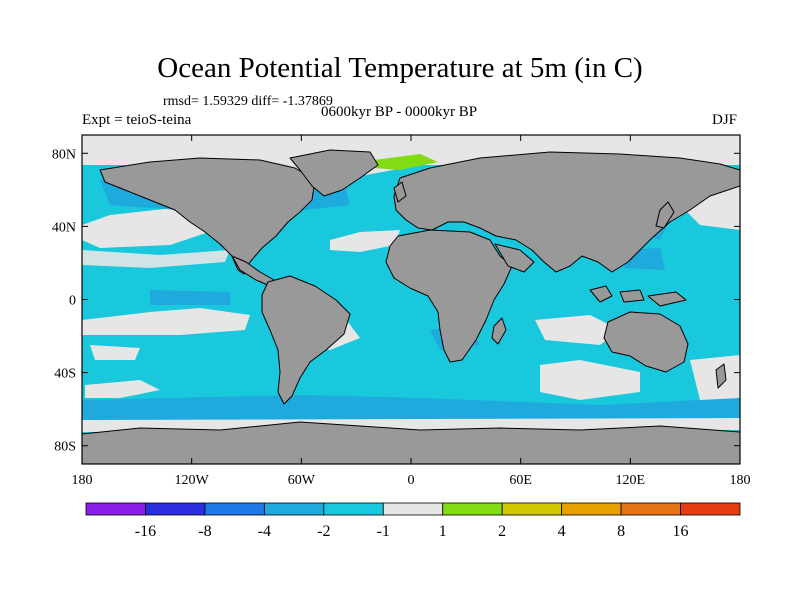 The image size is (800, 600). I want to click on chart-title: Ocean Potential Temperature at 5m (in C), so click(400, 68).